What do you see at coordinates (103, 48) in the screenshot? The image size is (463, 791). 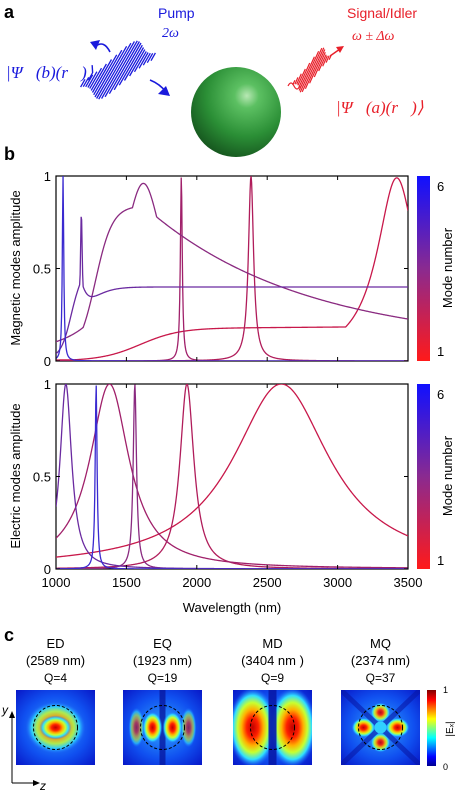 I see `pump-arrow-in` at bounding box center [103, 48].